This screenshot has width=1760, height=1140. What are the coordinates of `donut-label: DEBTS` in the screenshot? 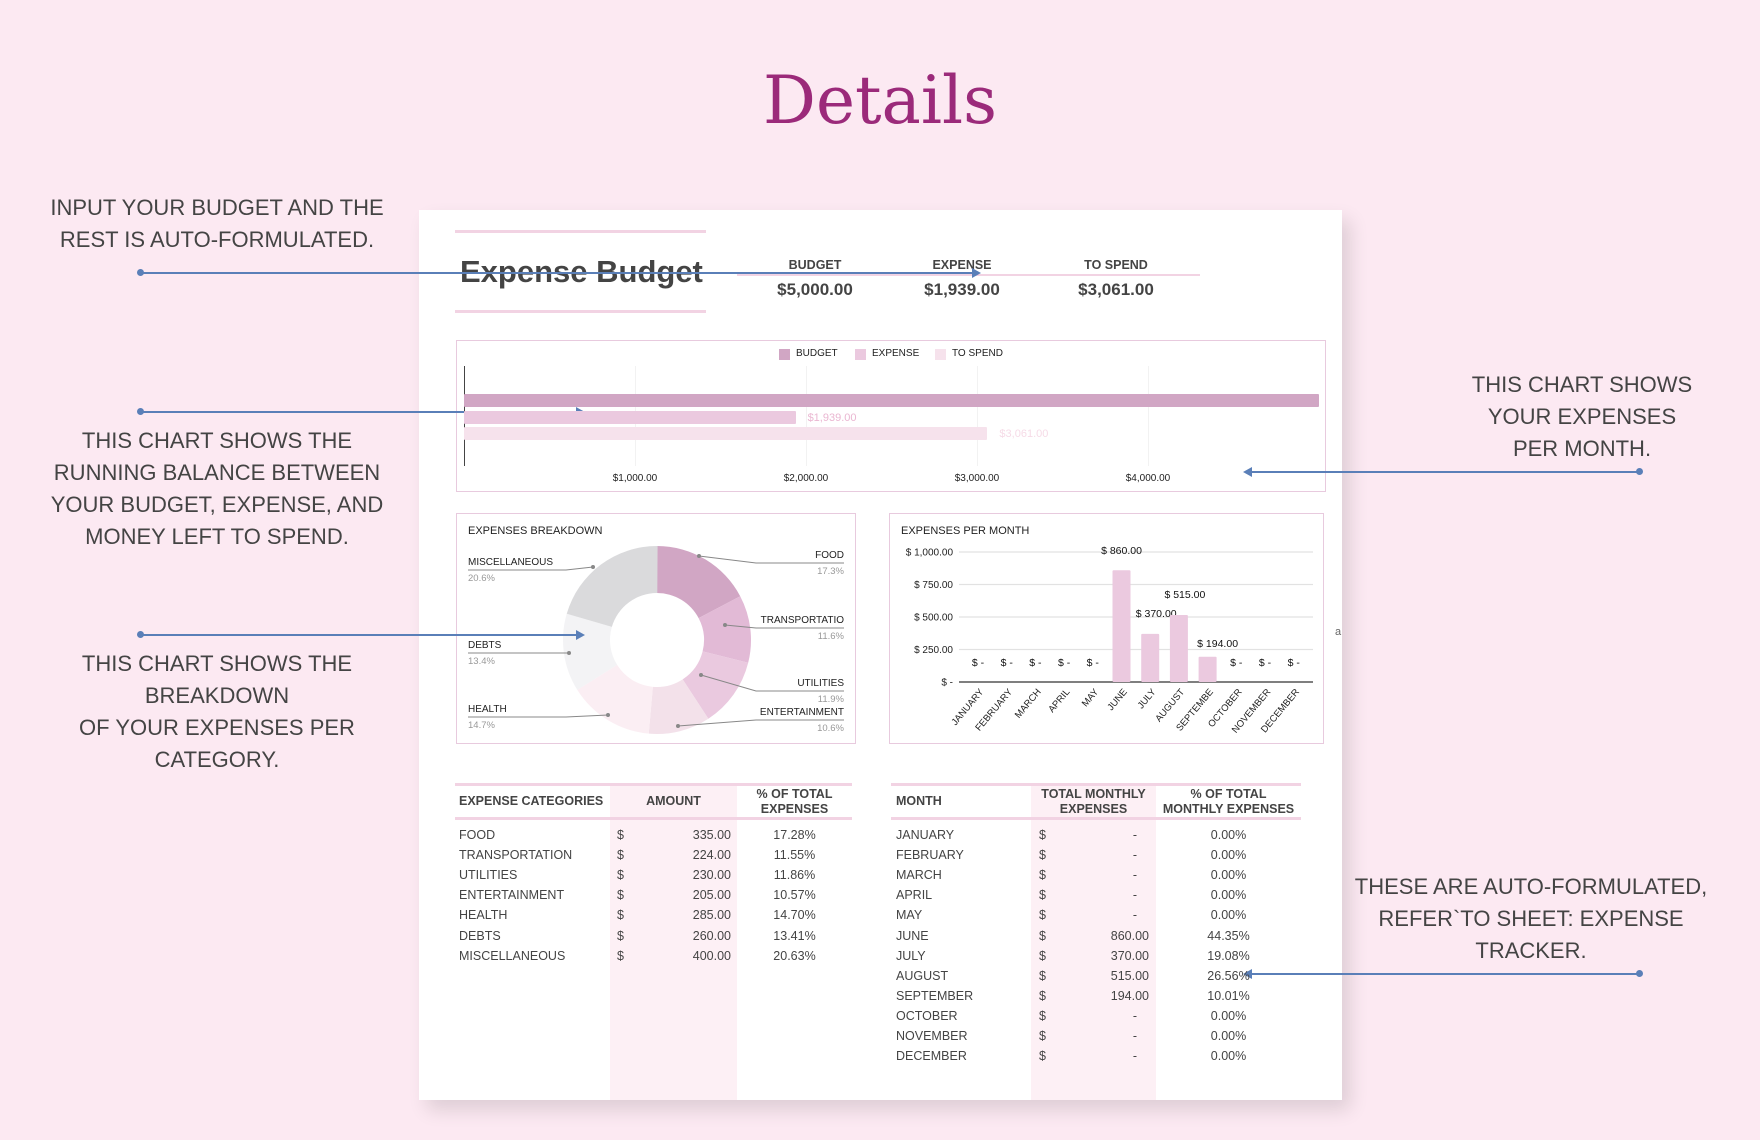 It's located at (485, 645).